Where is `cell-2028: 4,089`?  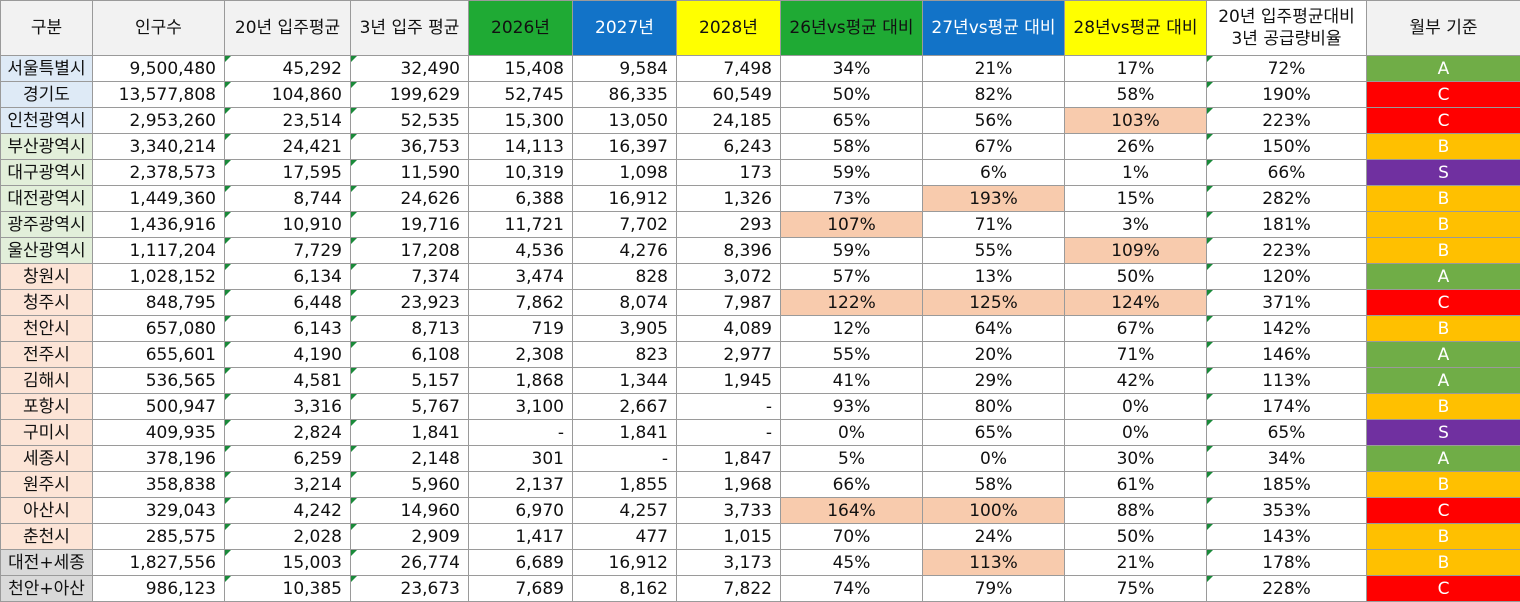
cell-2028: 4,089 is located at coordinates (728, 328).